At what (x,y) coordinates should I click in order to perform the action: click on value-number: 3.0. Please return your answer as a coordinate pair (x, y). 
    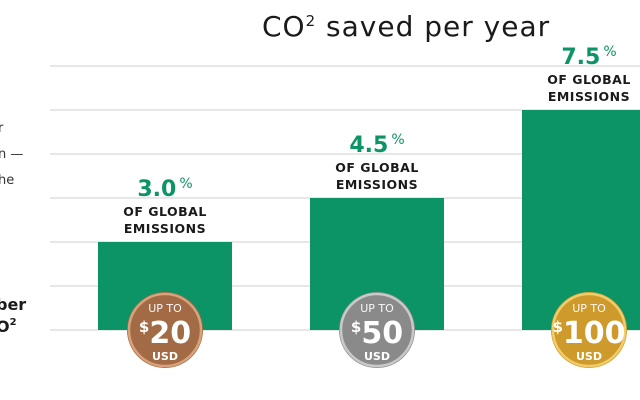
    Looking at the image, I should click on (156, 189).